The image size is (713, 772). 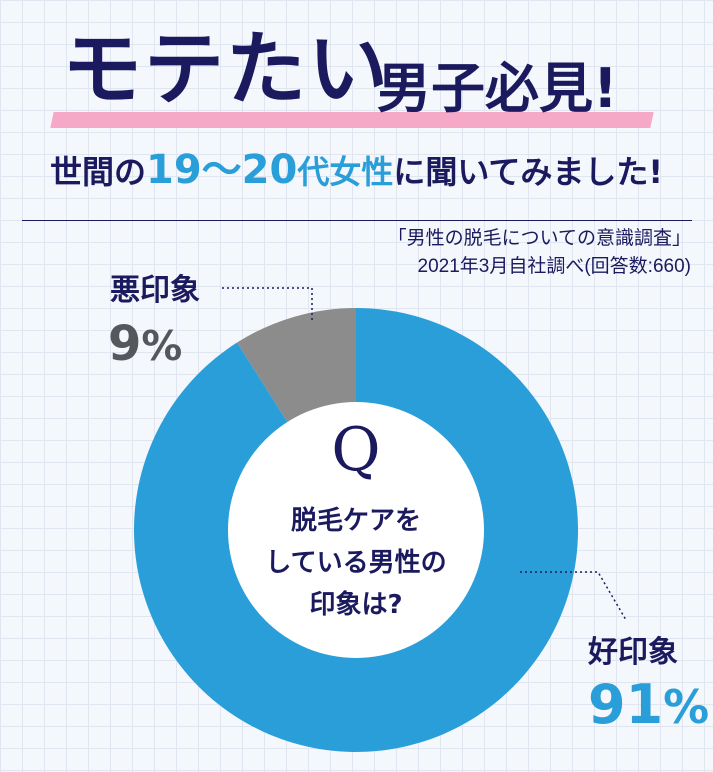 I want to click on subtitle-dai: 代, so click(x=313, y=172).